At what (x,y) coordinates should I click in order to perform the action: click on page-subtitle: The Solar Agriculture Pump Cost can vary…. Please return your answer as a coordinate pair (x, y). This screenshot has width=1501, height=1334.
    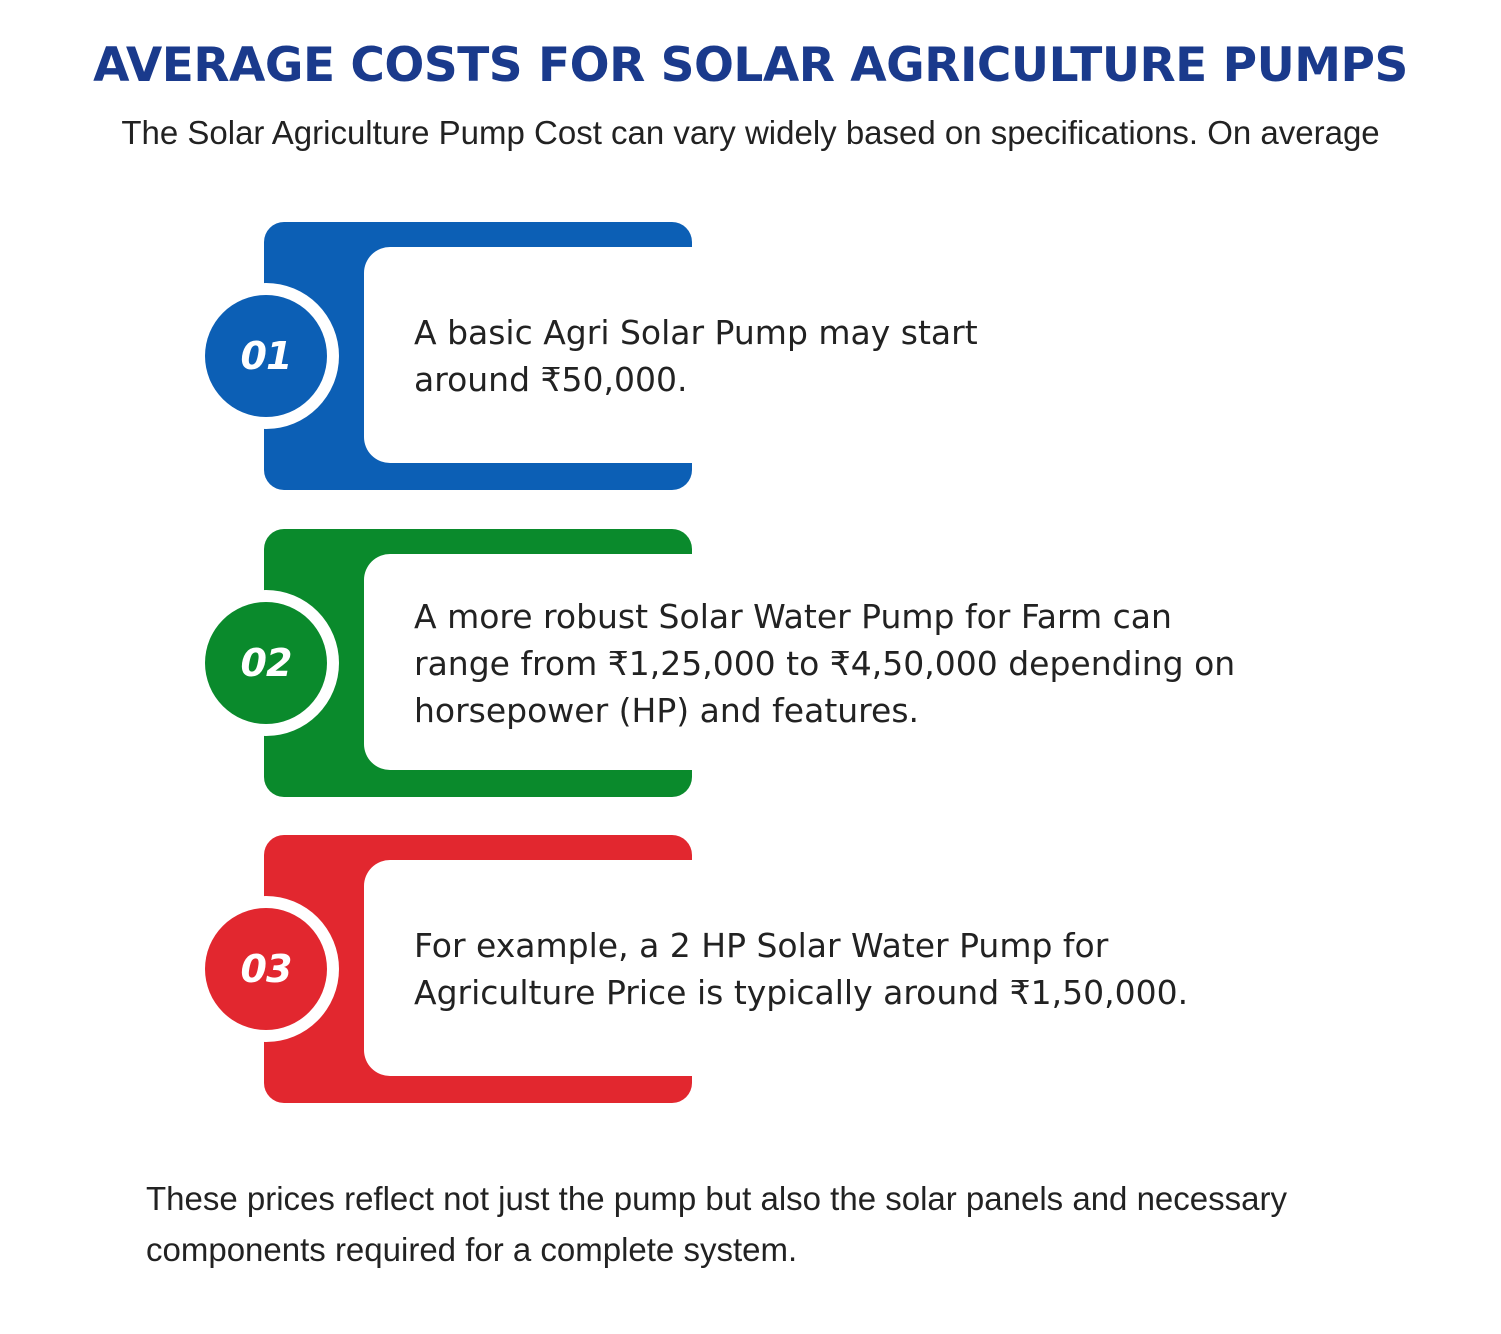
    Looking at the image, I should click on (750, 132).